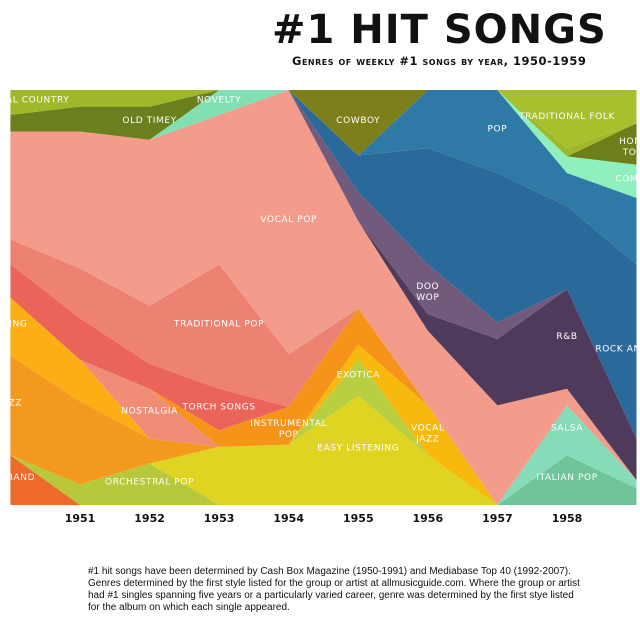  What do you see at coordinates (324, 518) in the screenshot?
I see `x-axis-ticks: 1951 1952 1953 1954 1955 1956 1957 1958` at bounding box center [324, 518].